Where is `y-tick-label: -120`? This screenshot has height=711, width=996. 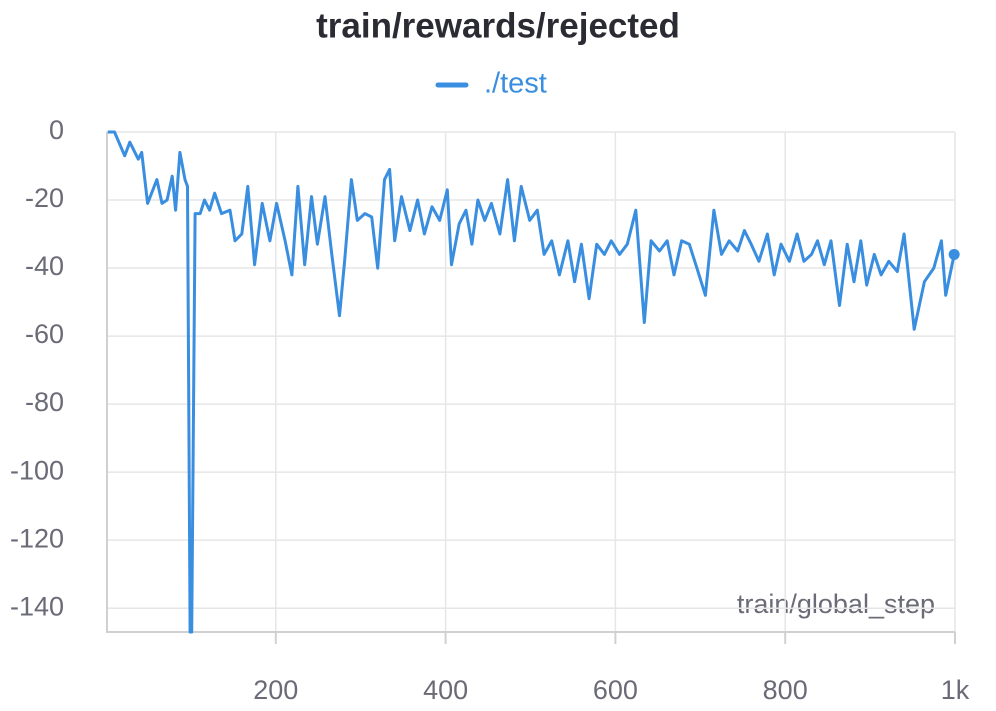
y-tick-label: -120 is located at coordinates (37, 538).